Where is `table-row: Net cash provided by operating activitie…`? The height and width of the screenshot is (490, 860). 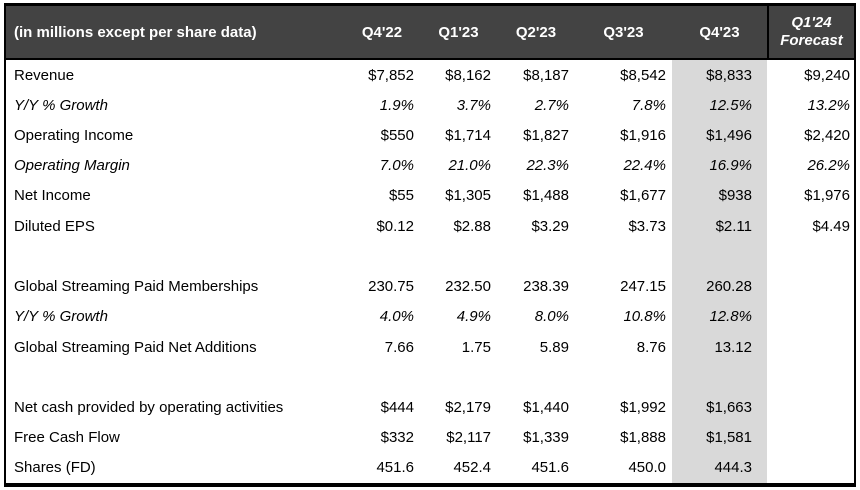
table-row: Net cash provided by operating activitie… is located at coordinates (430, 407).